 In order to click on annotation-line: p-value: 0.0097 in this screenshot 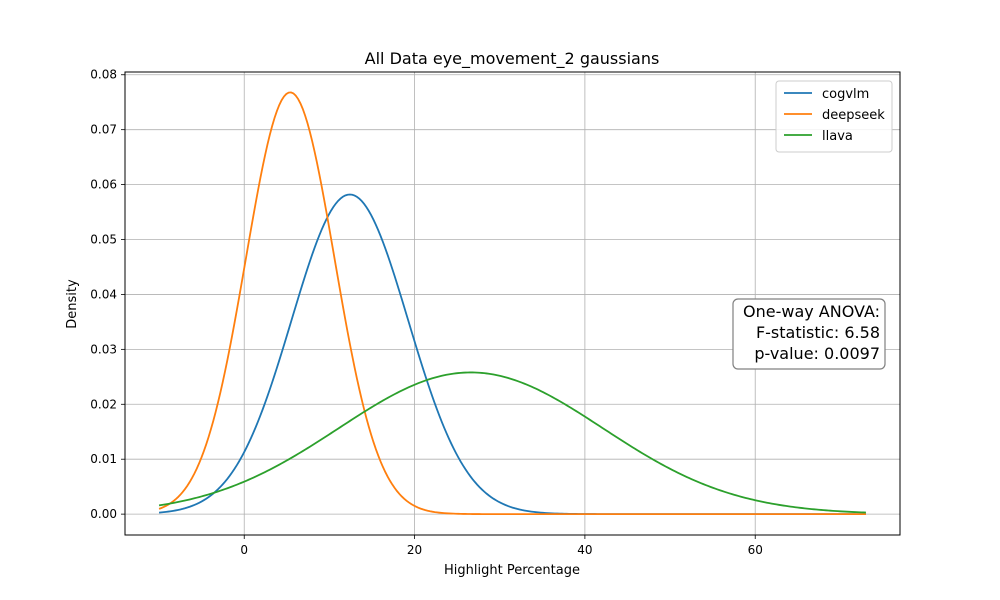, I will do `click(817, 353)`.